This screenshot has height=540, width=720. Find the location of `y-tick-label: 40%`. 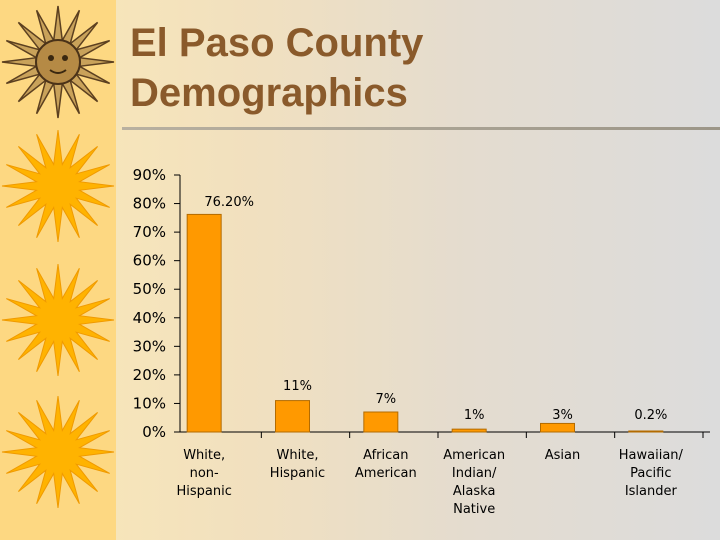

y-tick-label: 40% is located at coordinates (149, 318).